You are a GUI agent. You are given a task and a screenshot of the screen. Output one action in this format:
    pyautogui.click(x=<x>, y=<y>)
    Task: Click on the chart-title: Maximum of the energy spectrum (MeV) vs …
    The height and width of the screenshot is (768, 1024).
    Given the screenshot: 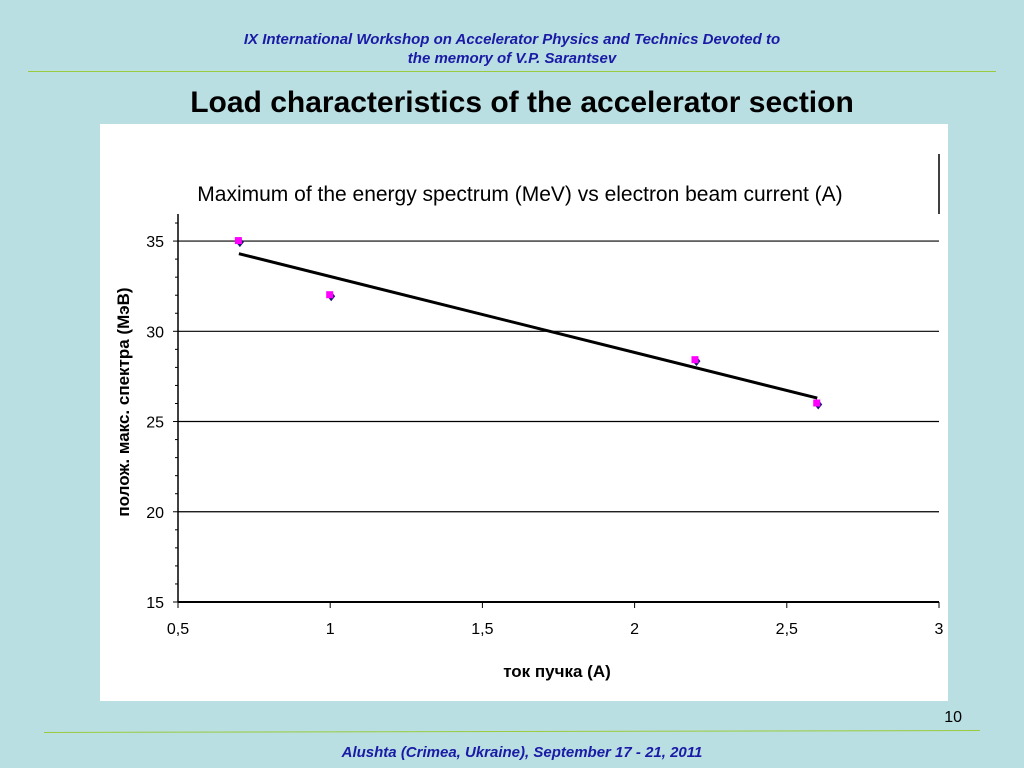 What is the action you would take?
    pyautogui.click(x=519, y=194)
    